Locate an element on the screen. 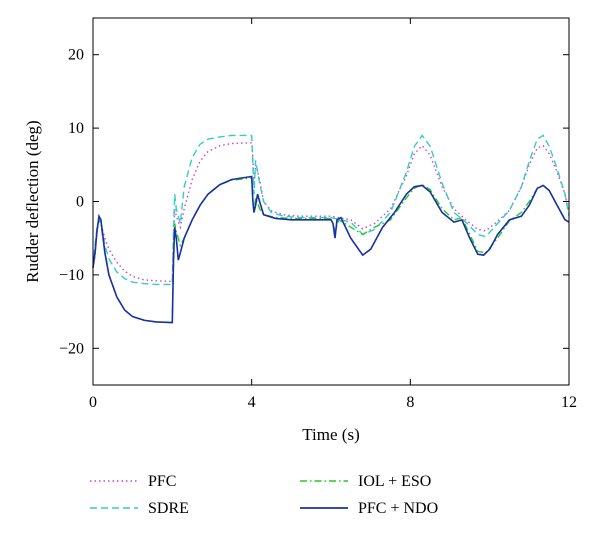  legend-label-2: IOL + ESO is located at coordinates (394, 481).